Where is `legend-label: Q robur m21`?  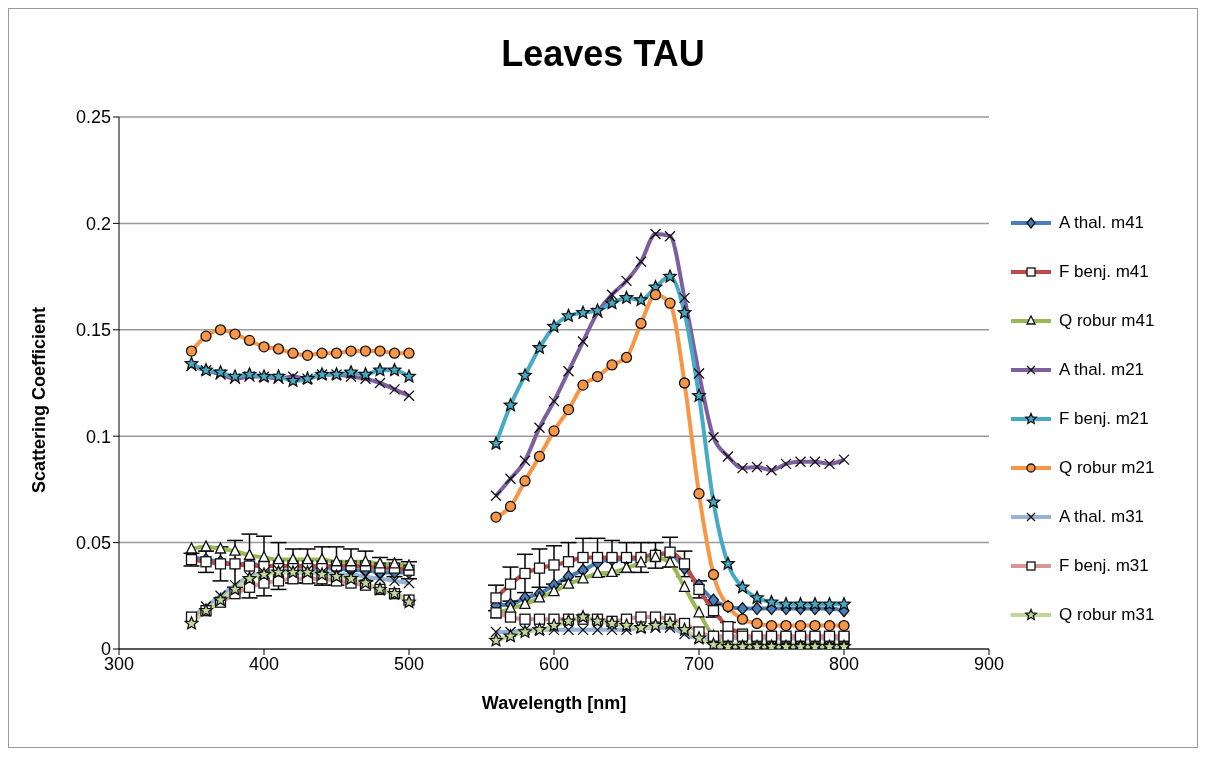 legend-label: Q robur m21 is located at coordinates (1107, 468).